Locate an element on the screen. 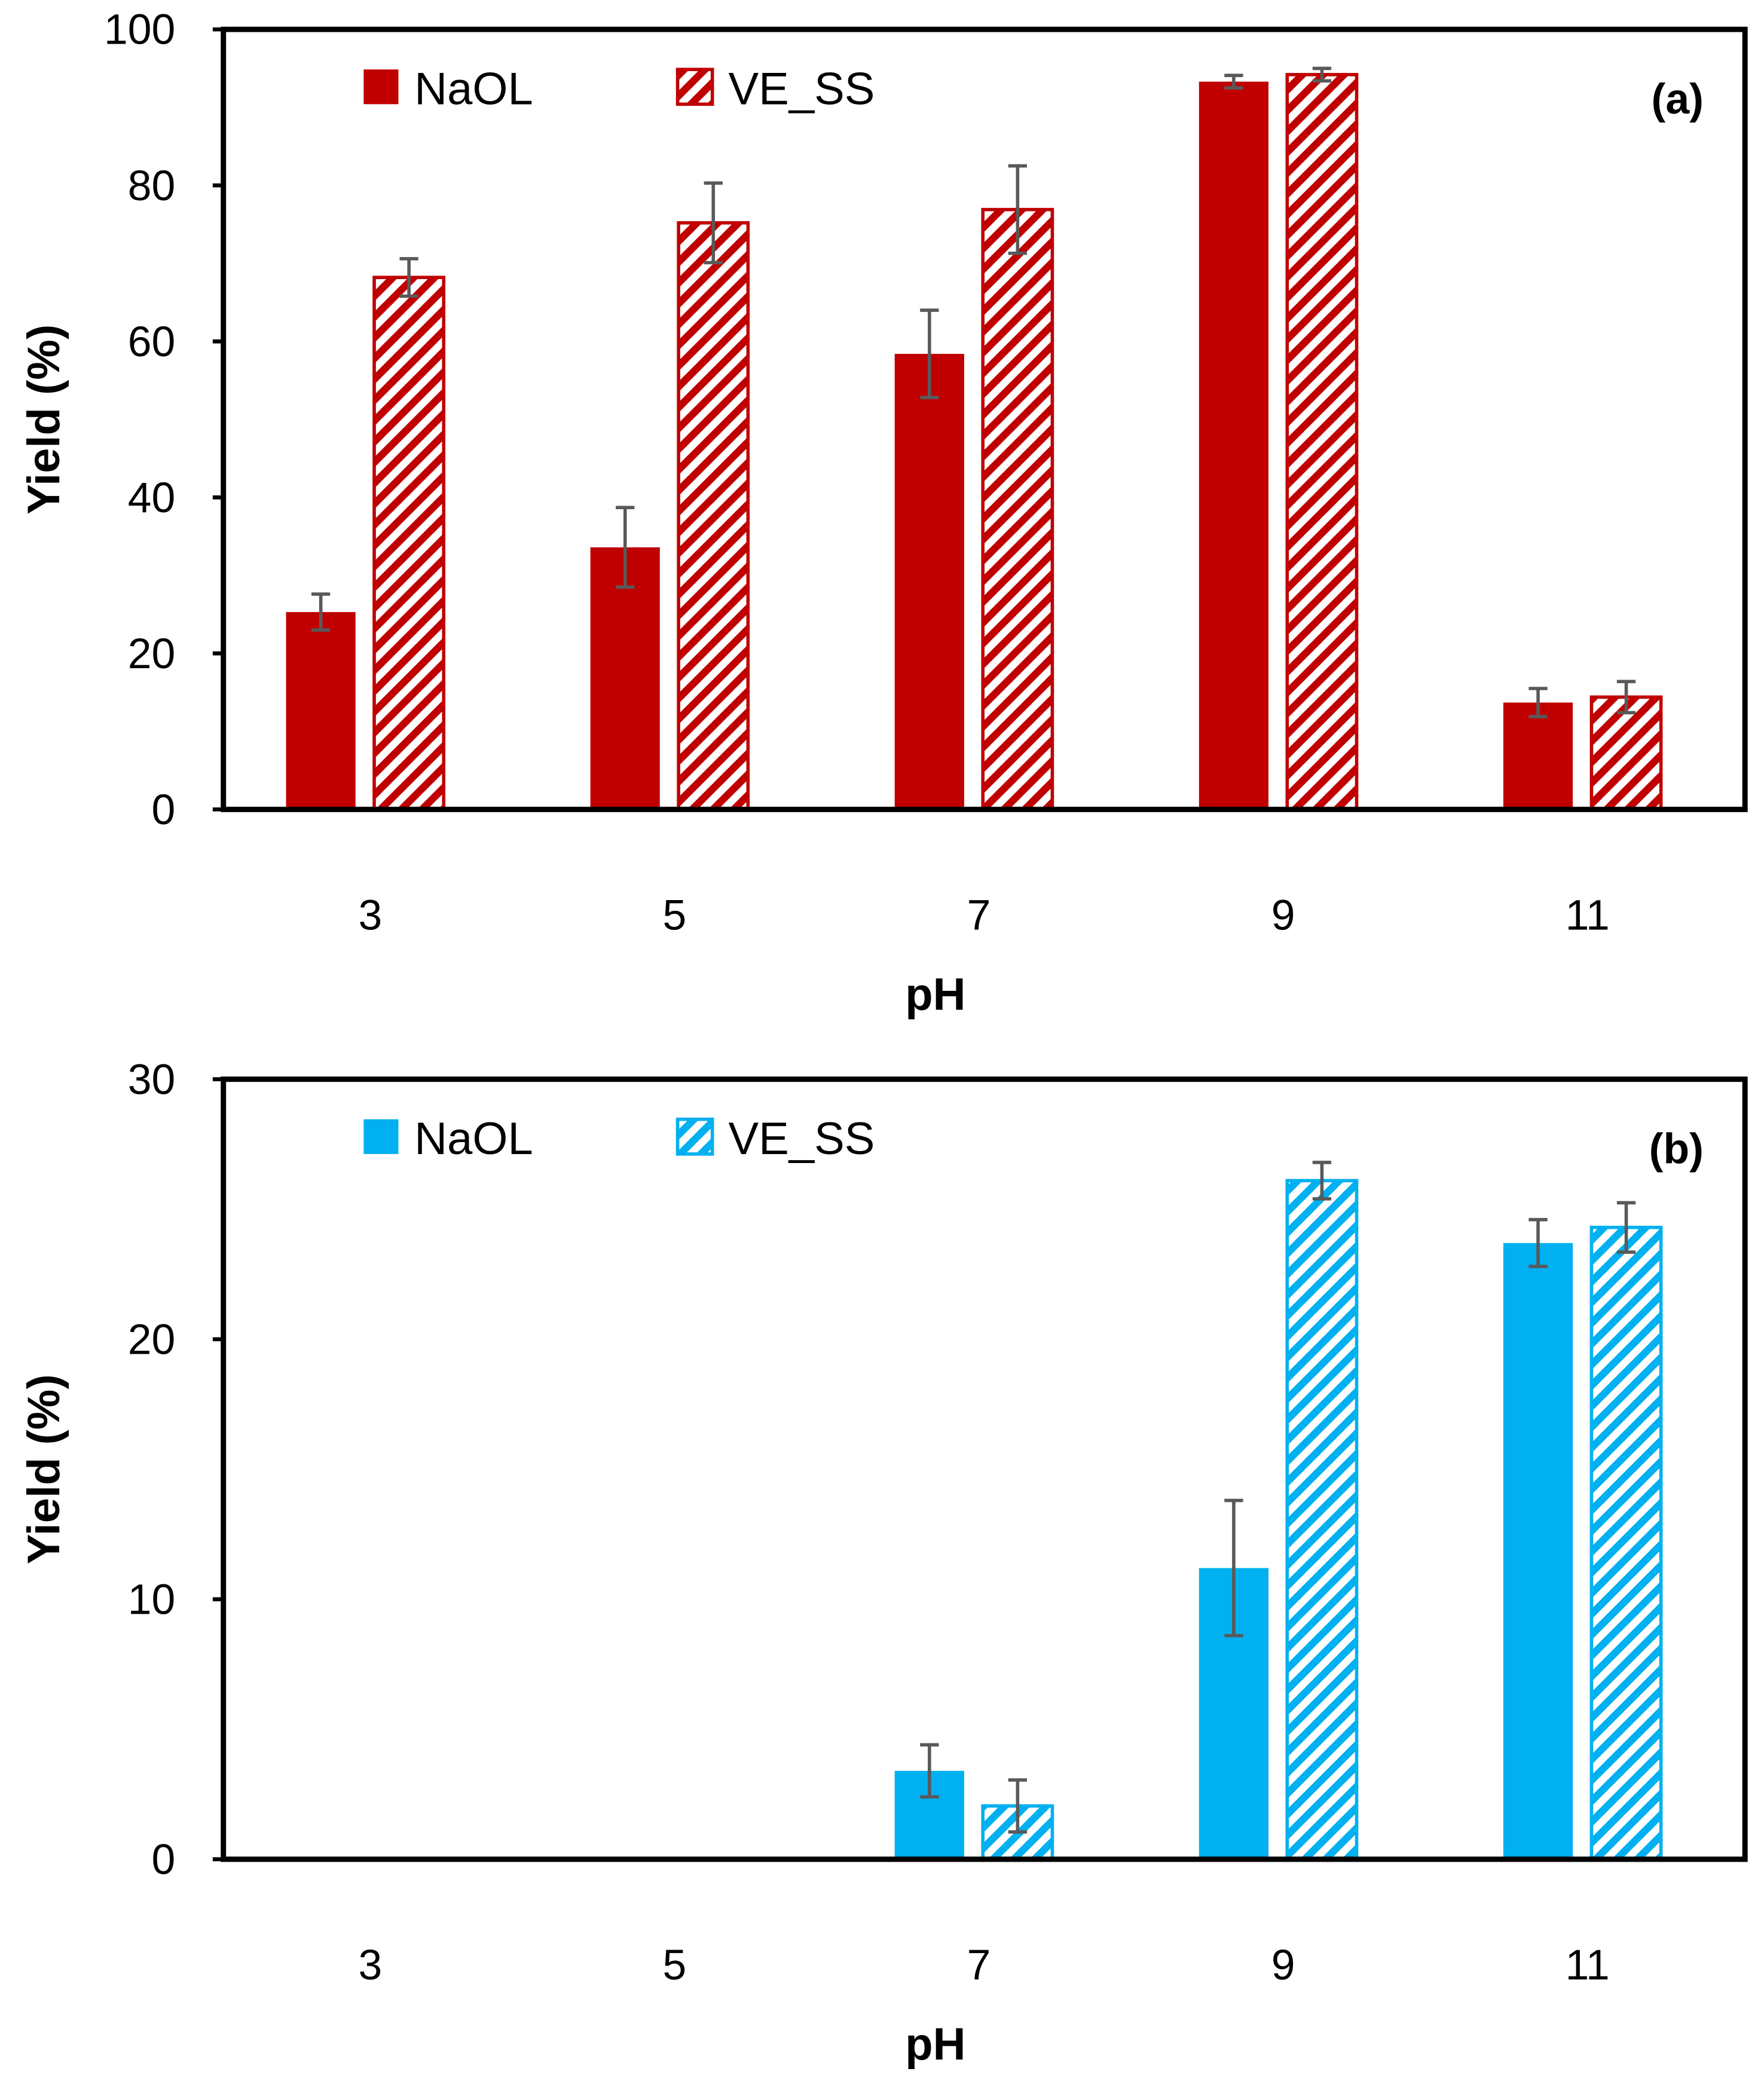 The width and height of the screenshot is (1764, 2093). bar-naol-ph3 is located at coordinates (321, 711).